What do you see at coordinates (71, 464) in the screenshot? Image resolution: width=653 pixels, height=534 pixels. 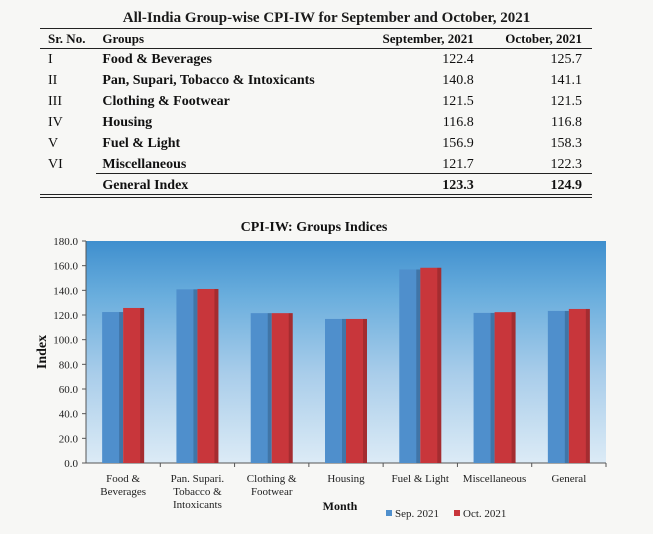 I see `y-tick-label: 0.0` at bounding box center [71, 464].